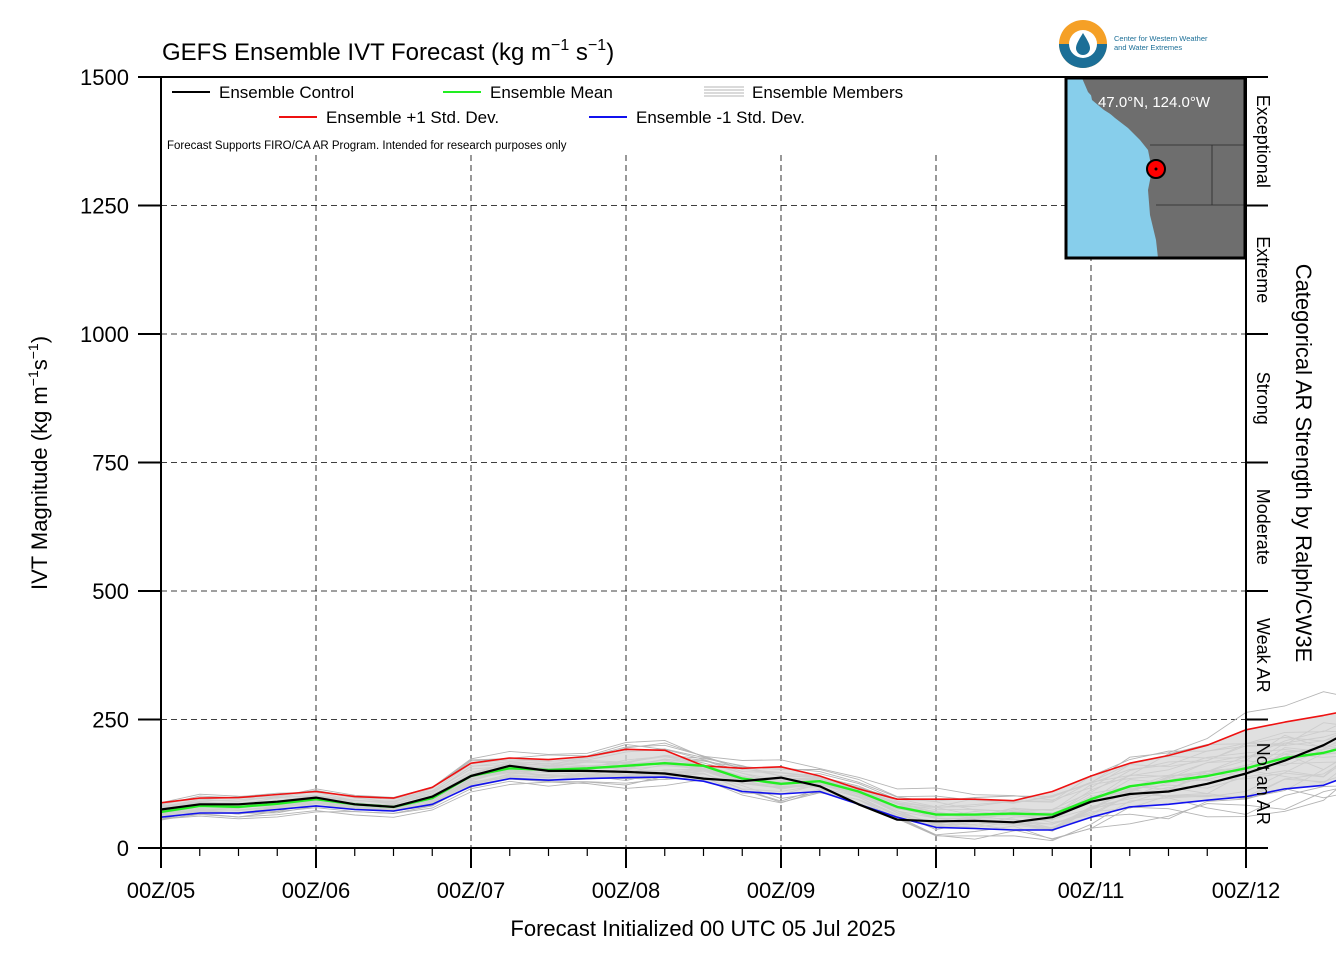 The height and width of the screenshot is (962, 1336). Describe the element at coordinates (1246, 890) in the screenshot. I see `x-tick-label: 00Z/12` at that location.